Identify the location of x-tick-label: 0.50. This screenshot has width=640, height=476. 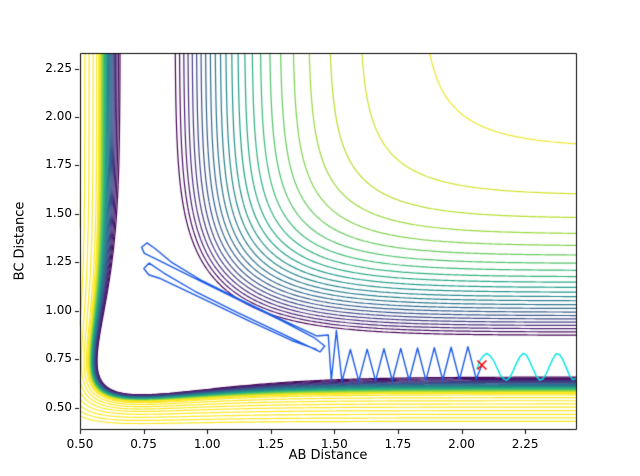
(80, 444).